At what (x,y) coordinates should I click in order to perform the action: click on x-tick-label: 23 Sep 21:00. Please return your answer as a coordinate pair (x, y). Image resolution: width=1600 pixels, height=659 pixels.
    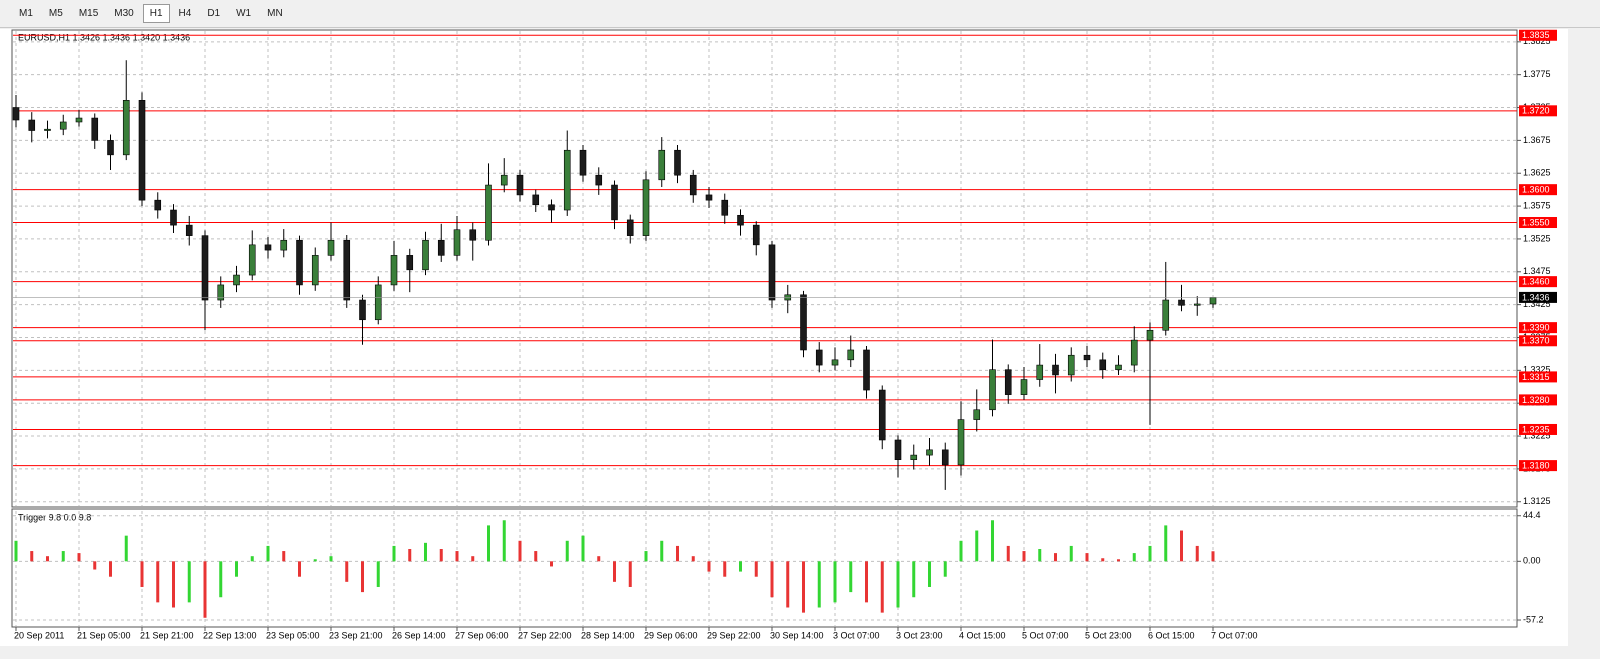
    Looking at the image, I should click on (356, 635).